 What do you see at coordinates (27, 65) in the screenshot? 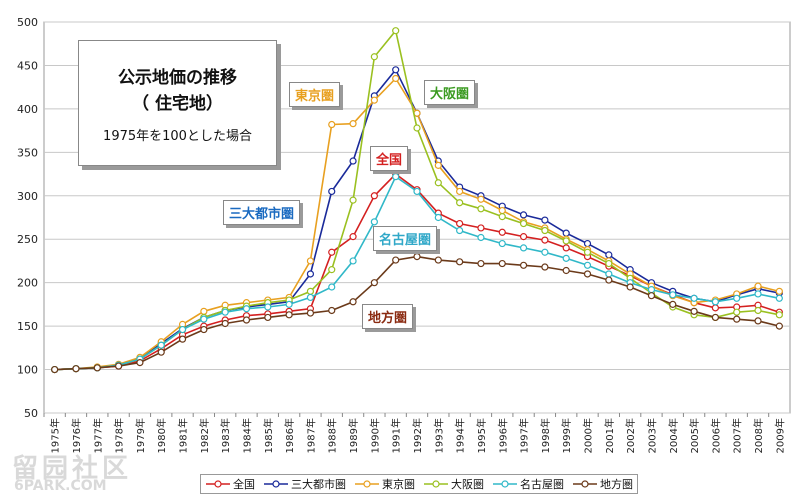
I see `y-tick-label: 450` at bounding box center [27, 65].